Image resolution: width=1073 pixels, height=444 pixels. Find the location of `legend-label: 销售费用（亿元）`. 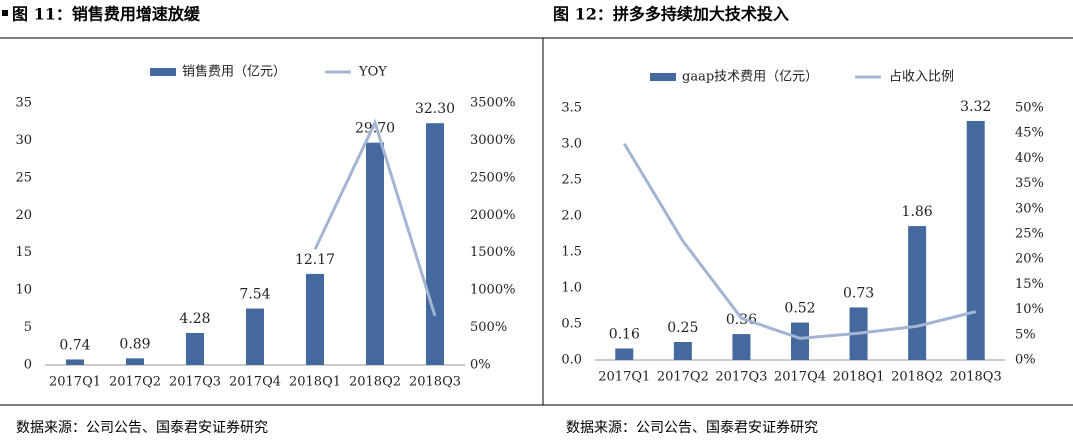

legend-label: 销售费用（亿元） is located at coordinates (234, 72).